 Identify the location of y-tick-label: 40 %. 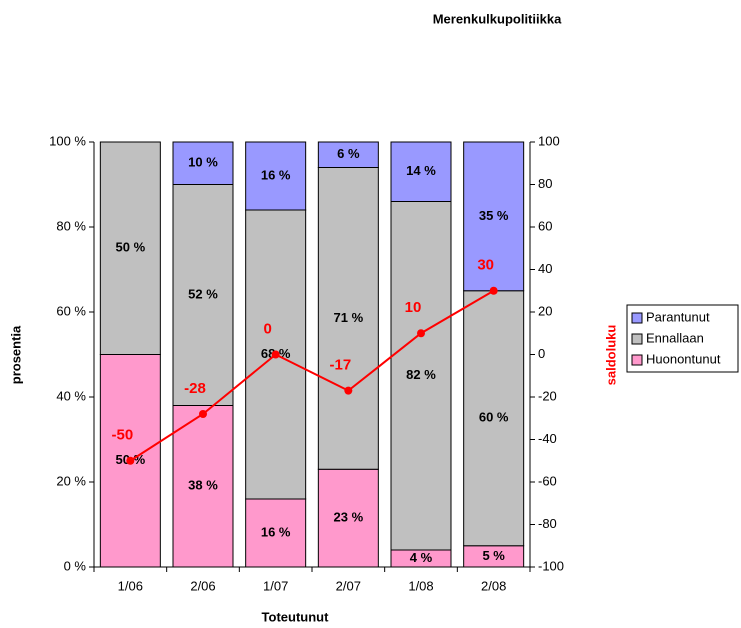
(71, 395).